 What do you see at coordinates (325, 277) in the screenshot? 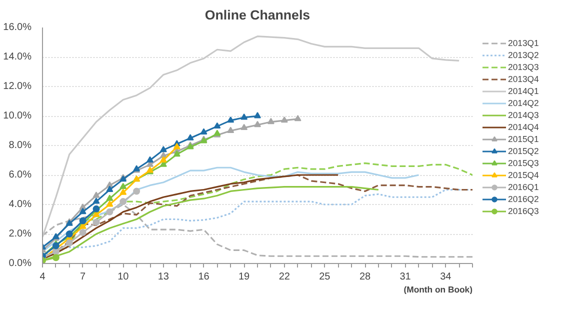
I see `x-tick-label: 25` at bounding box center [325, 277].